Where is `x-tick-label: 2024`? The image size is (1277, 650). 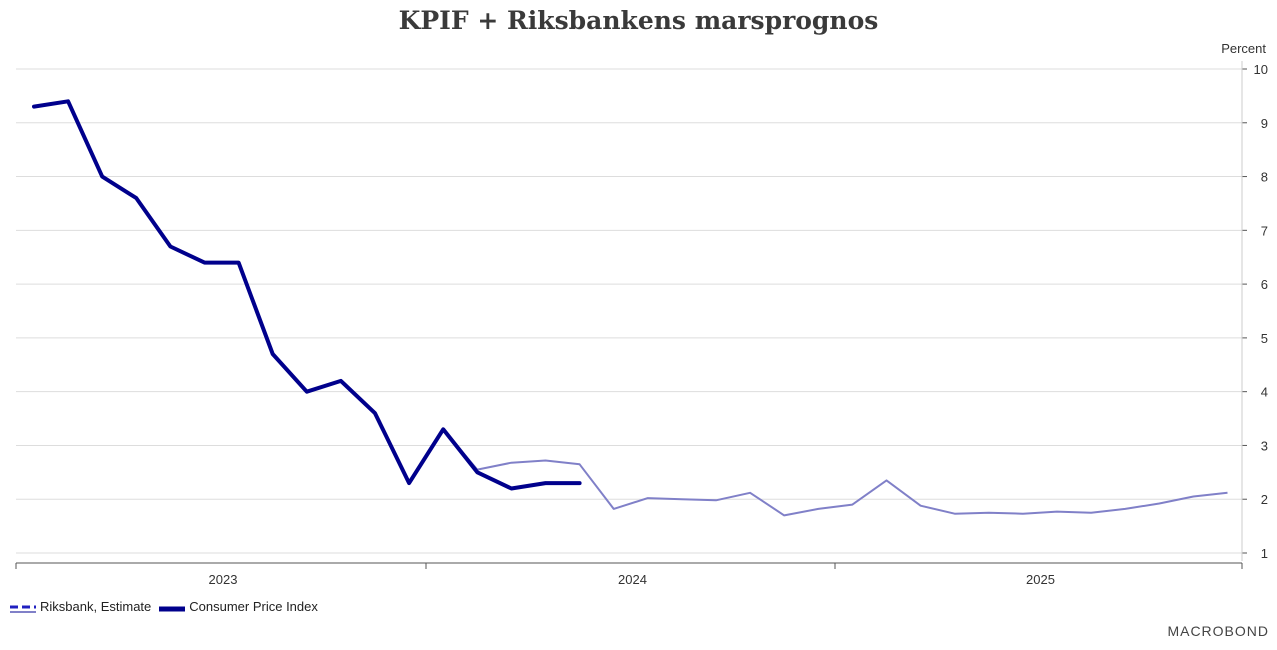 x-tick-label: 2024 is located at coordinates (632, 579).